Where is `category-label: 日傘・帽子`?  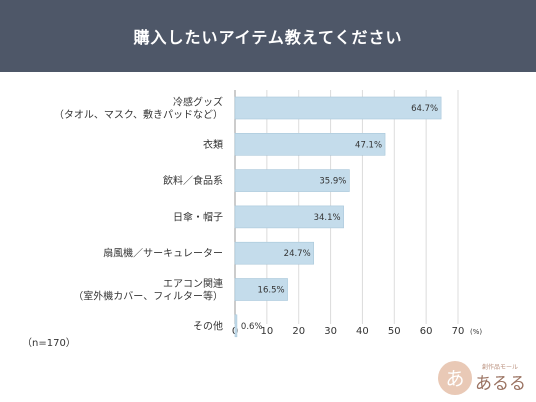
category-label: 日傘・帽子 is located at coordinates (198, 216).